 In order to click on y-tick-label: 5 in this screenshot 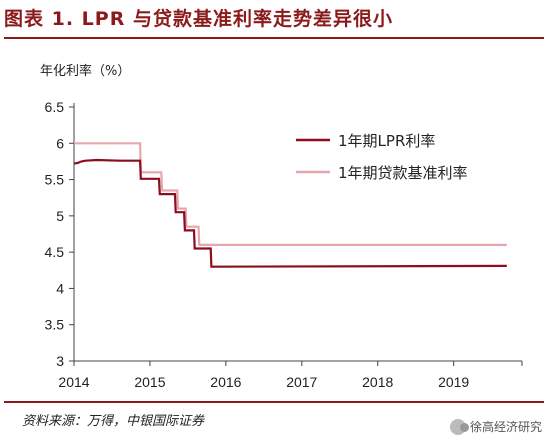, I will do `click(60, 216)`.